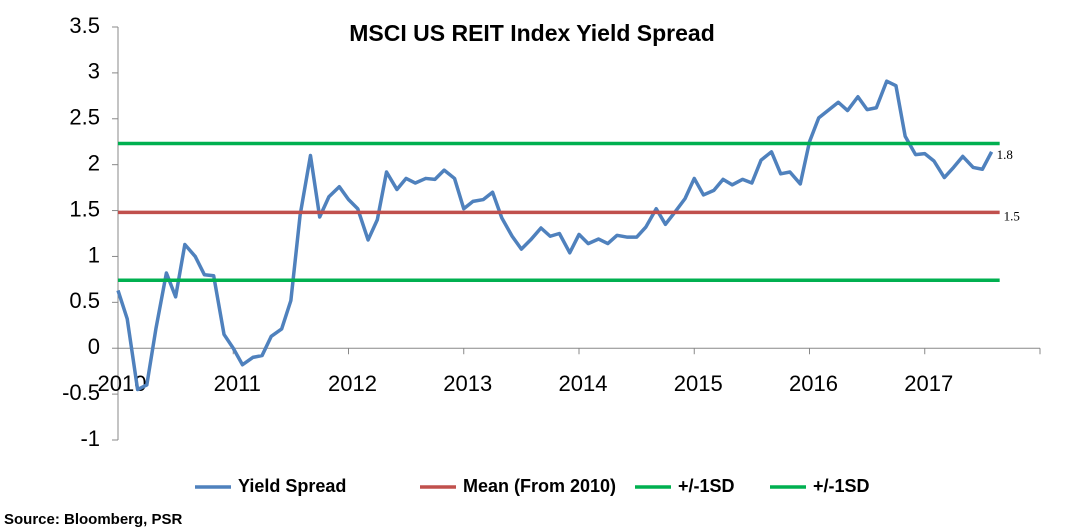 The image size is (1065, 532). What do you see at coordinates (928, 383) in the screenshot?
I see `x-tick-label: 2017` at bounding box center [928, 383].